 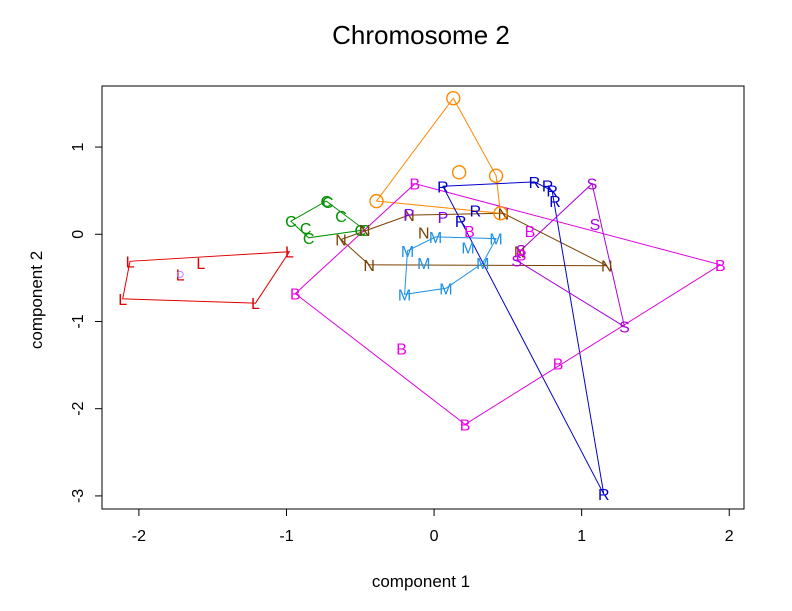 I want to click on hull-l, so click(x=206, y=277).